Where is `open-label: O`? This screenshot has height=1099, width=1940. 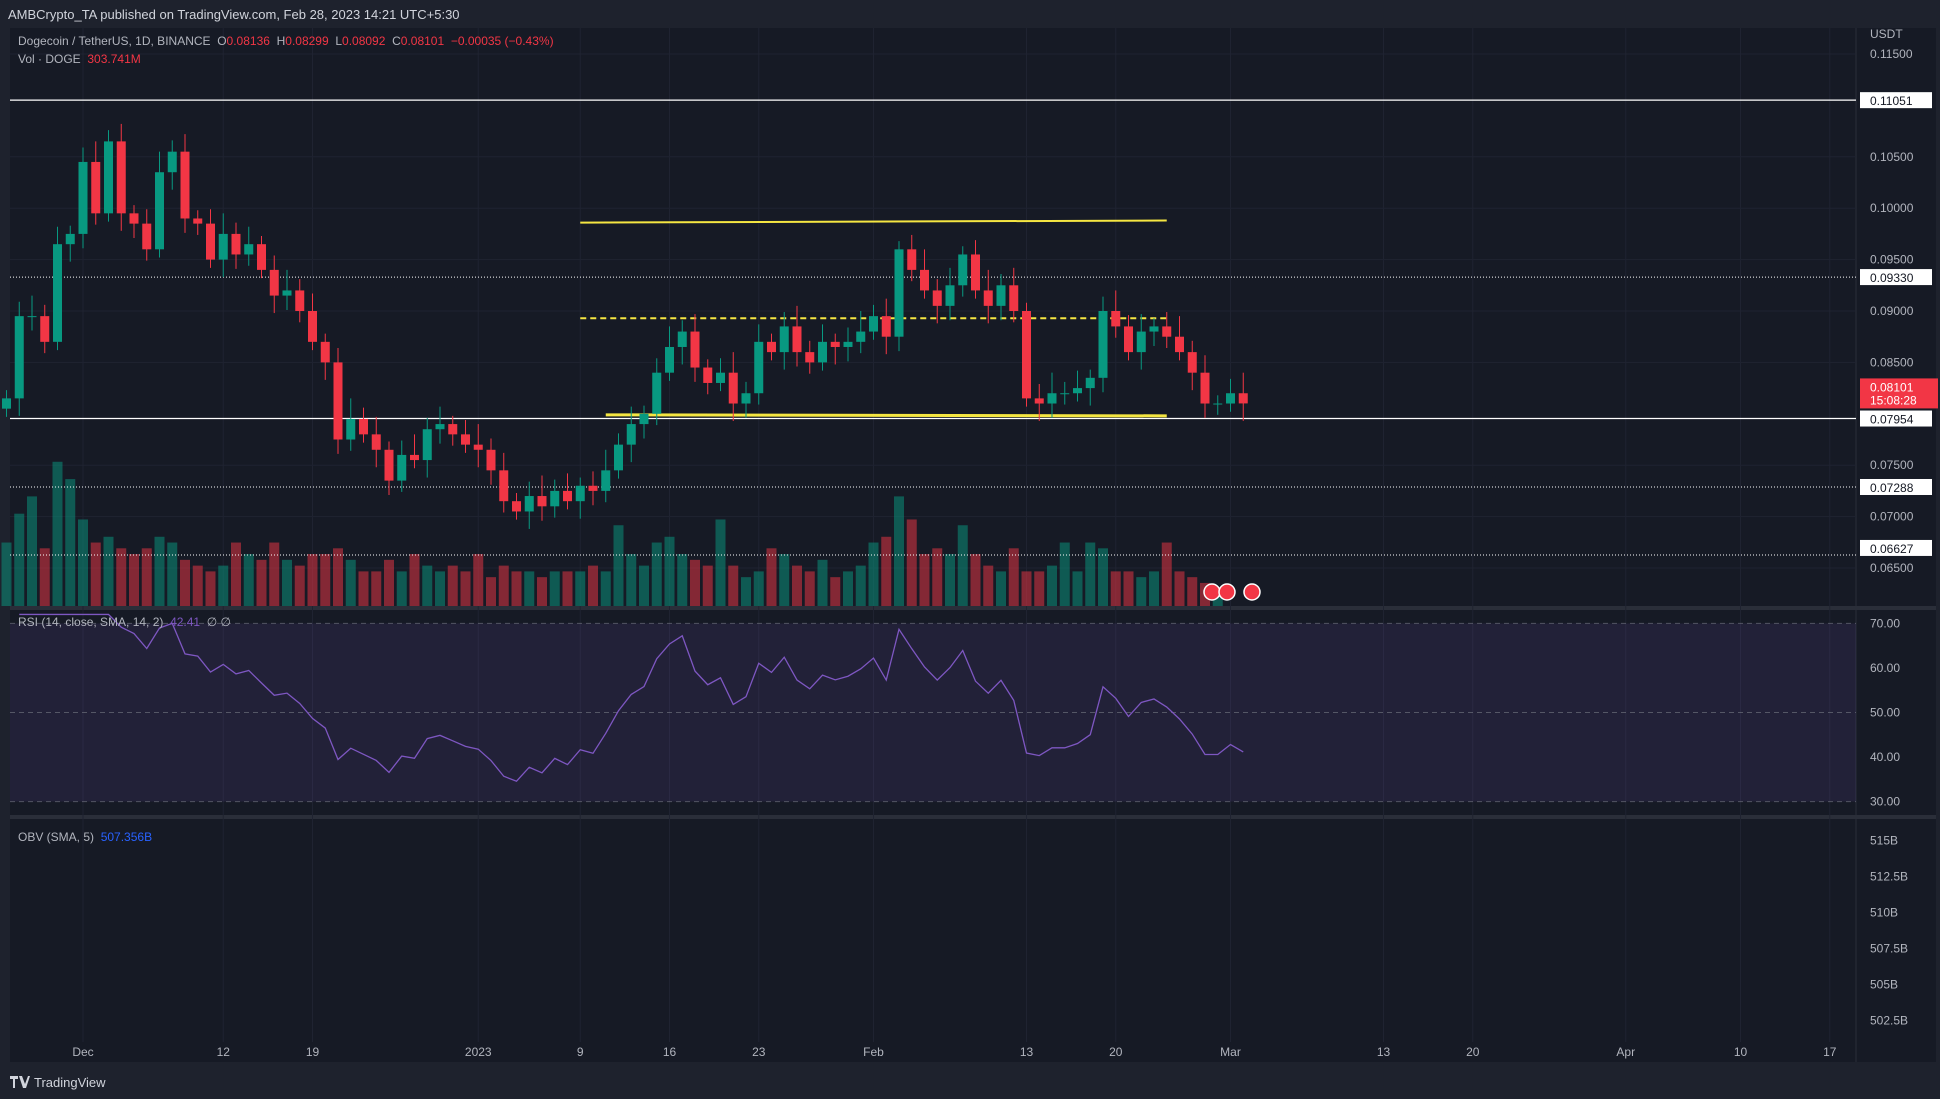
open-label: O is located at coordinates (222, 41).